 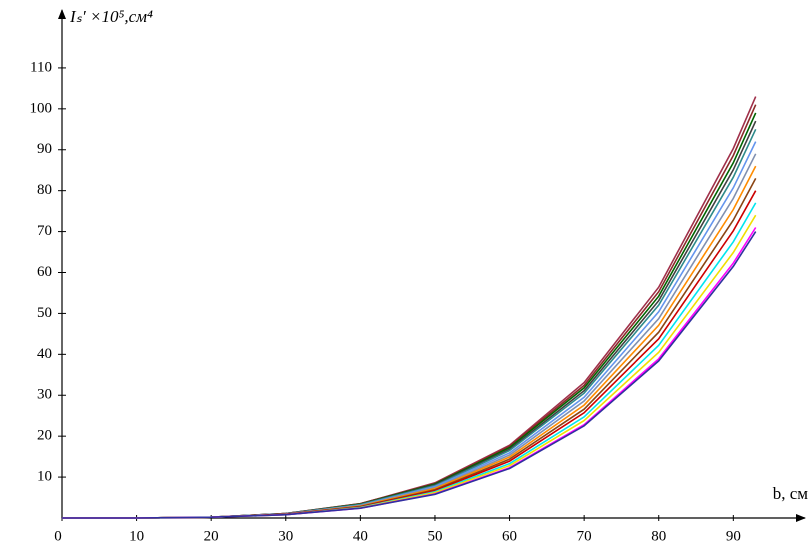 I want to click on y-tick-label: 70, so click(x=44, y=231).